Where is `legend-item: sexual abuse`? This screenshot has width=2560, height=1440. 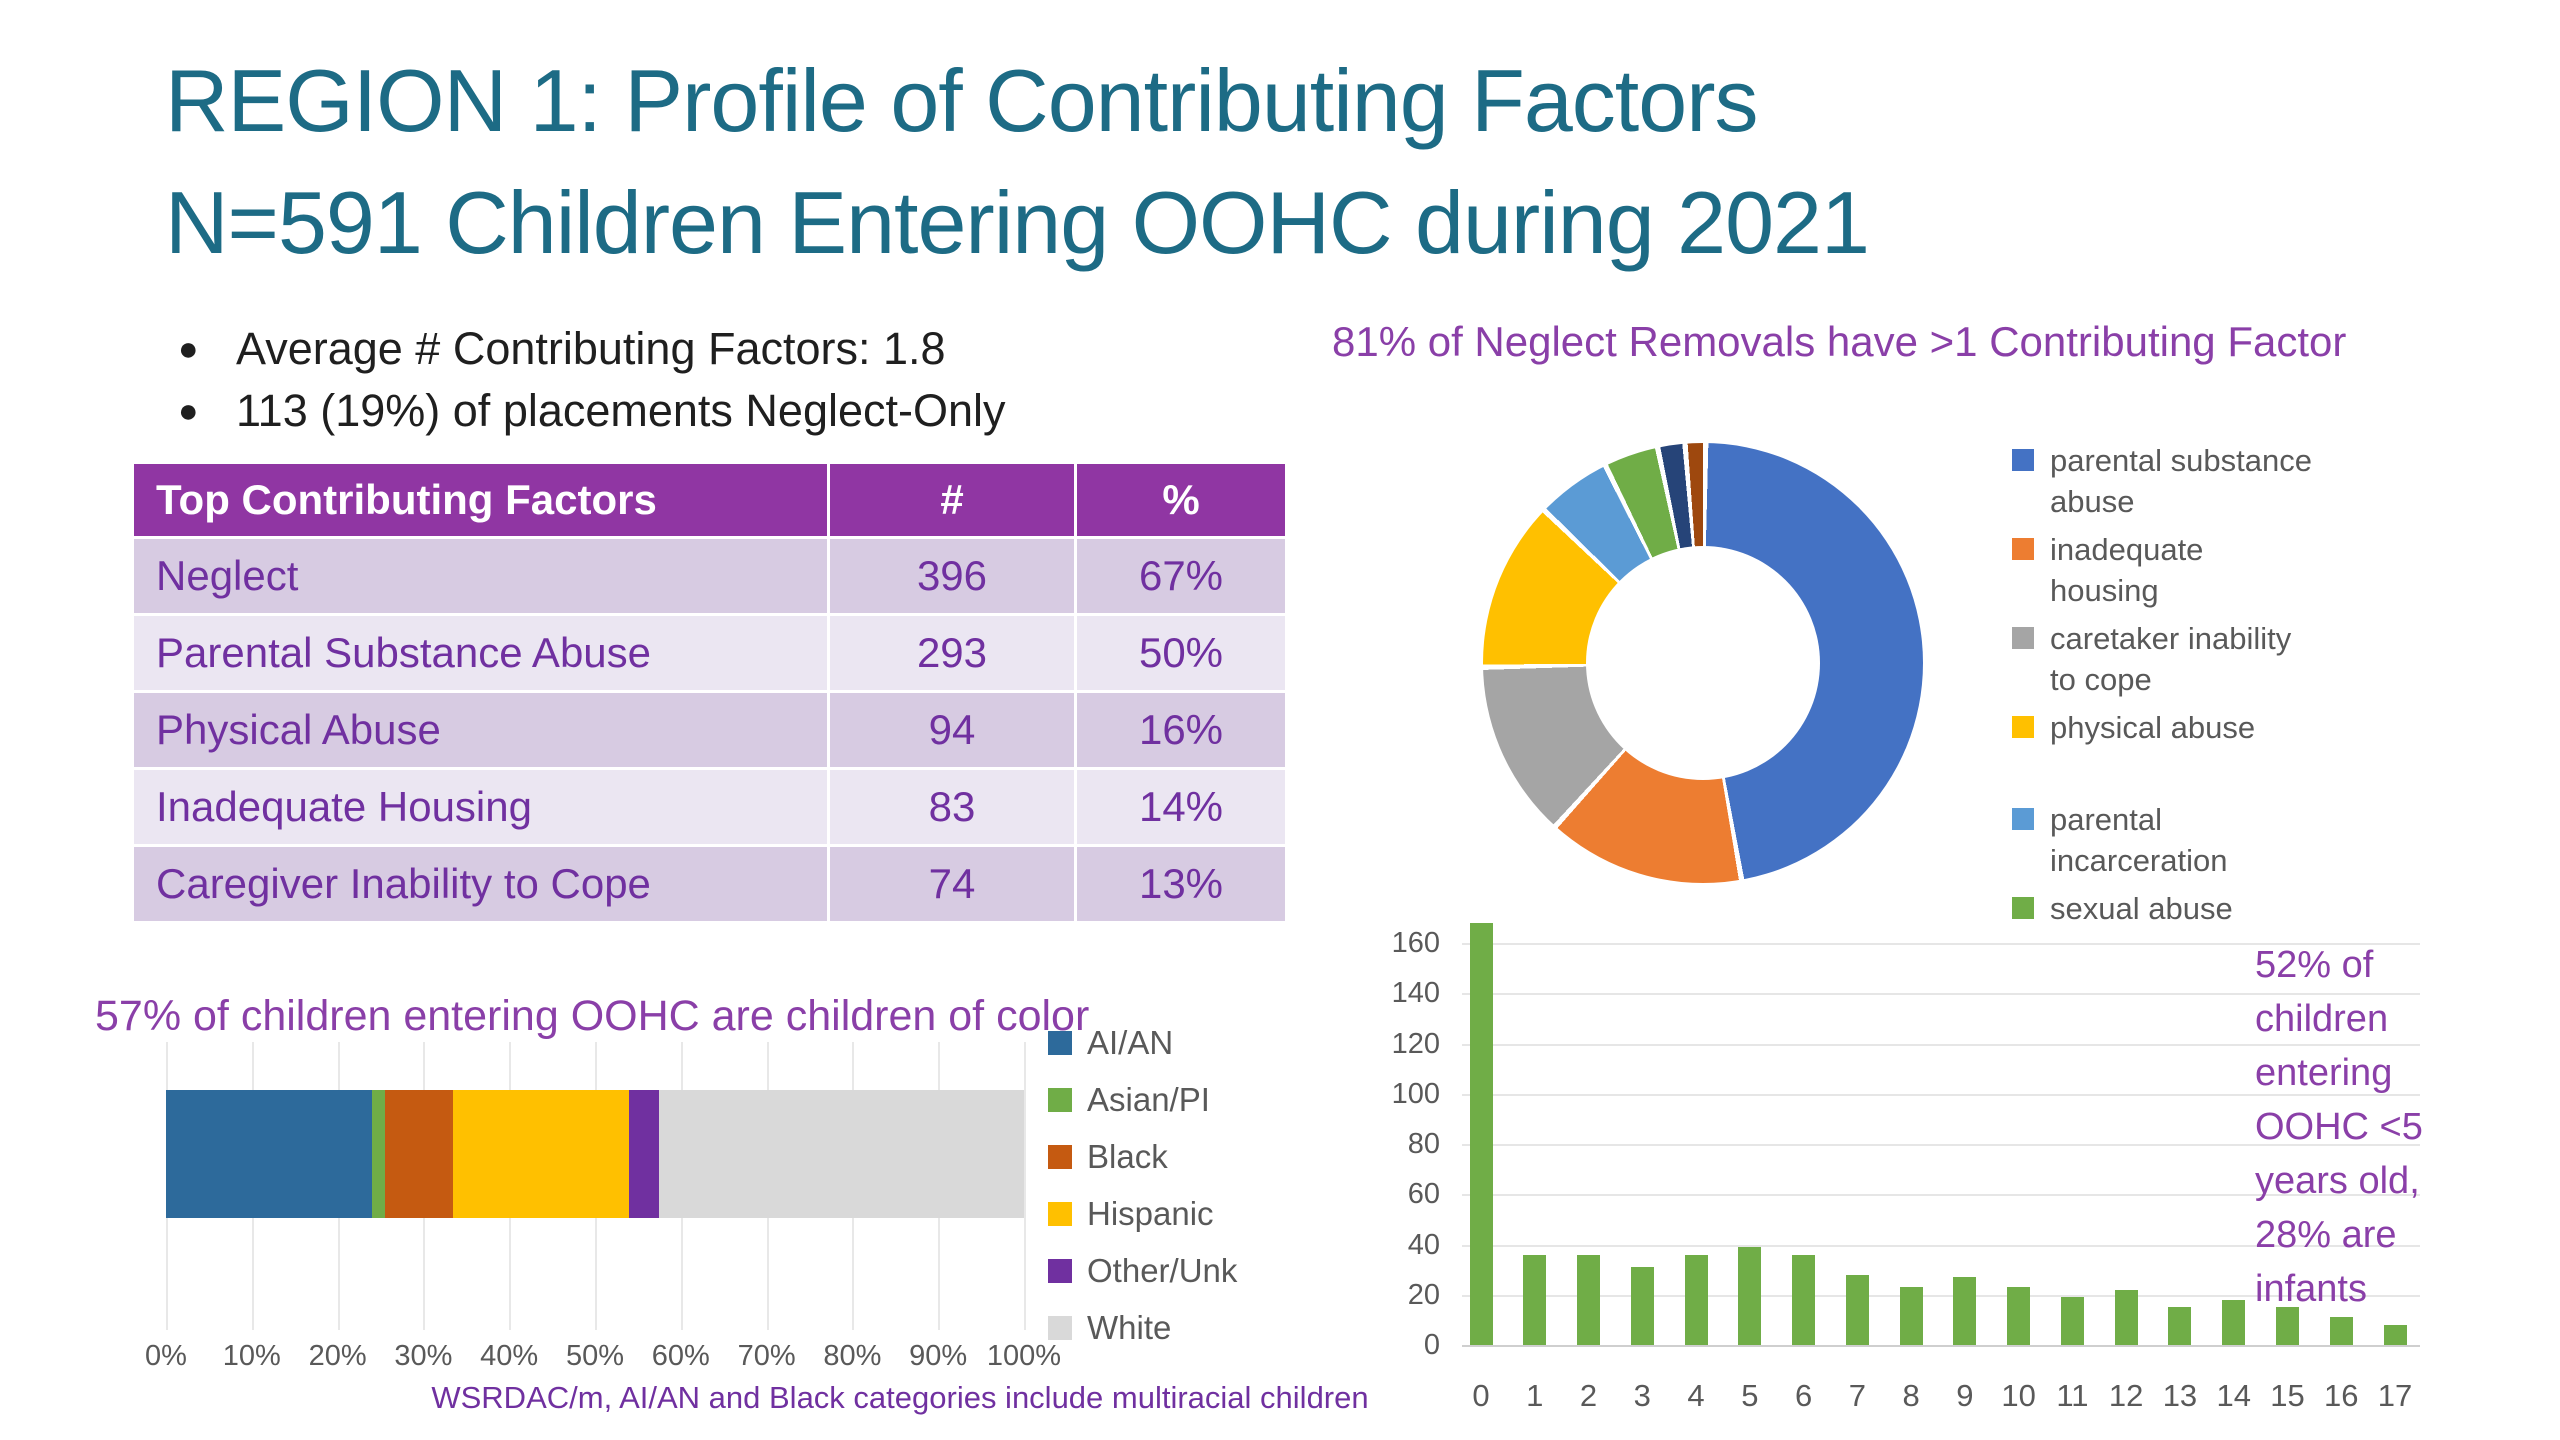
legend-item: sexual abuse is located at coordinates (2242, 908).